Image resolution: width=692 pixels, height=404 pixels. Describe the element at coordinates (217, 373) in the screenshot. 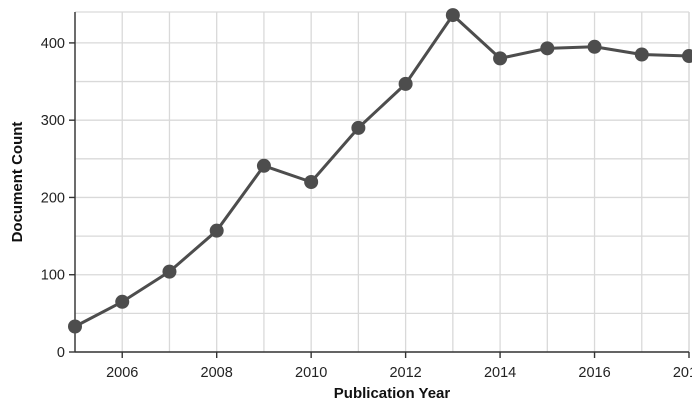

I see `x-tick-label: 2008` at that location.